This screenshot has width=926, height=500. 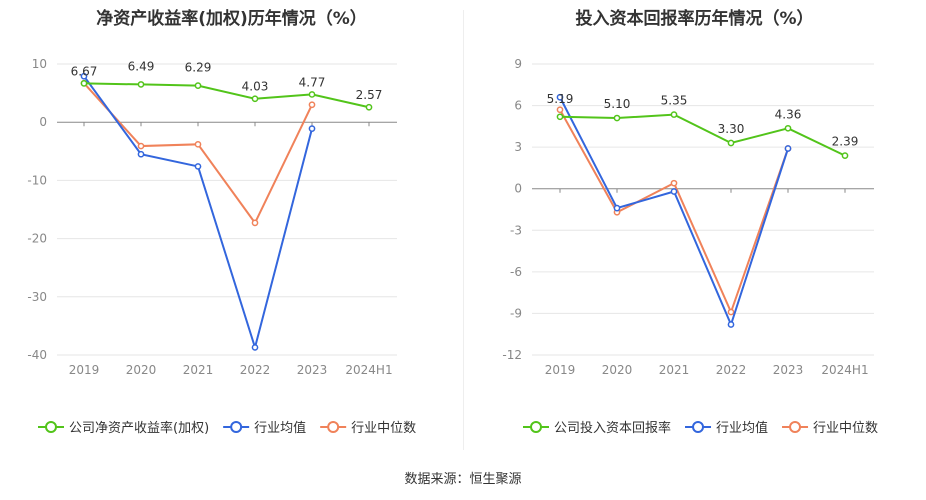 What do you see at coordinates (312, 82) in the screenshot?
I see `data-label: 4.77` at bounding box center [312, 82].